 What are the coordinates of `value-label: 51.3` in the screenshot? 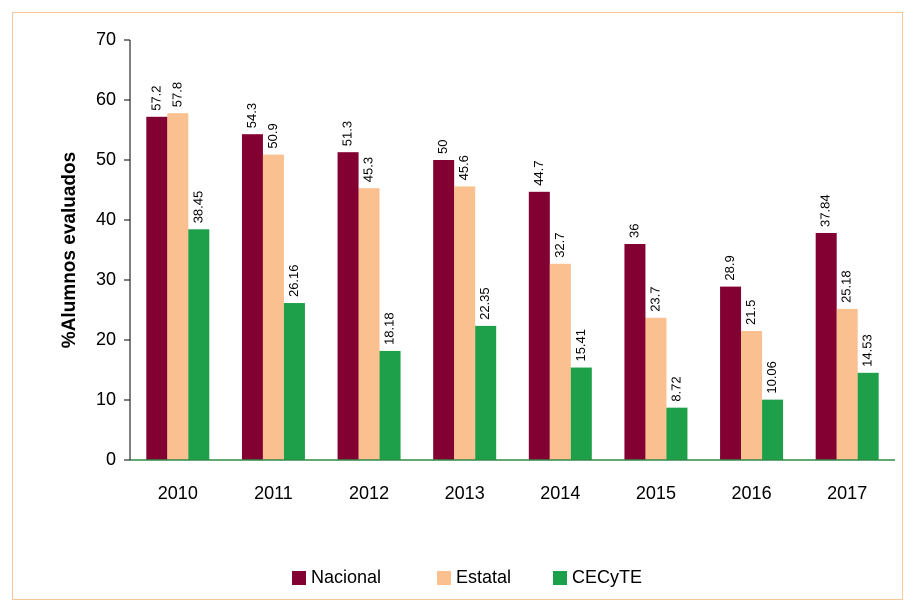 It's located at (347, 133).